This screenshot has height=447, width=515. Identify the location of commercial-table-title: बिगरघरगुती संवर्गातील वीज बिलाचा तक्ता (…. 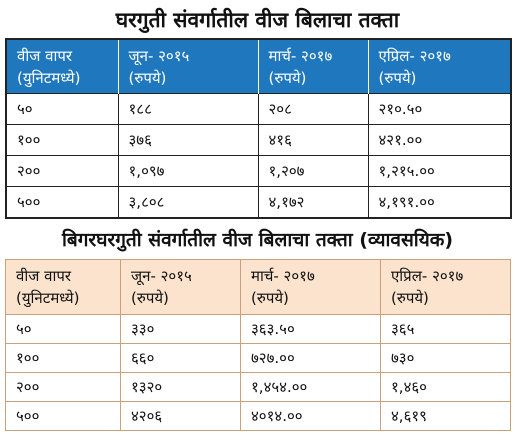
(257, 240).